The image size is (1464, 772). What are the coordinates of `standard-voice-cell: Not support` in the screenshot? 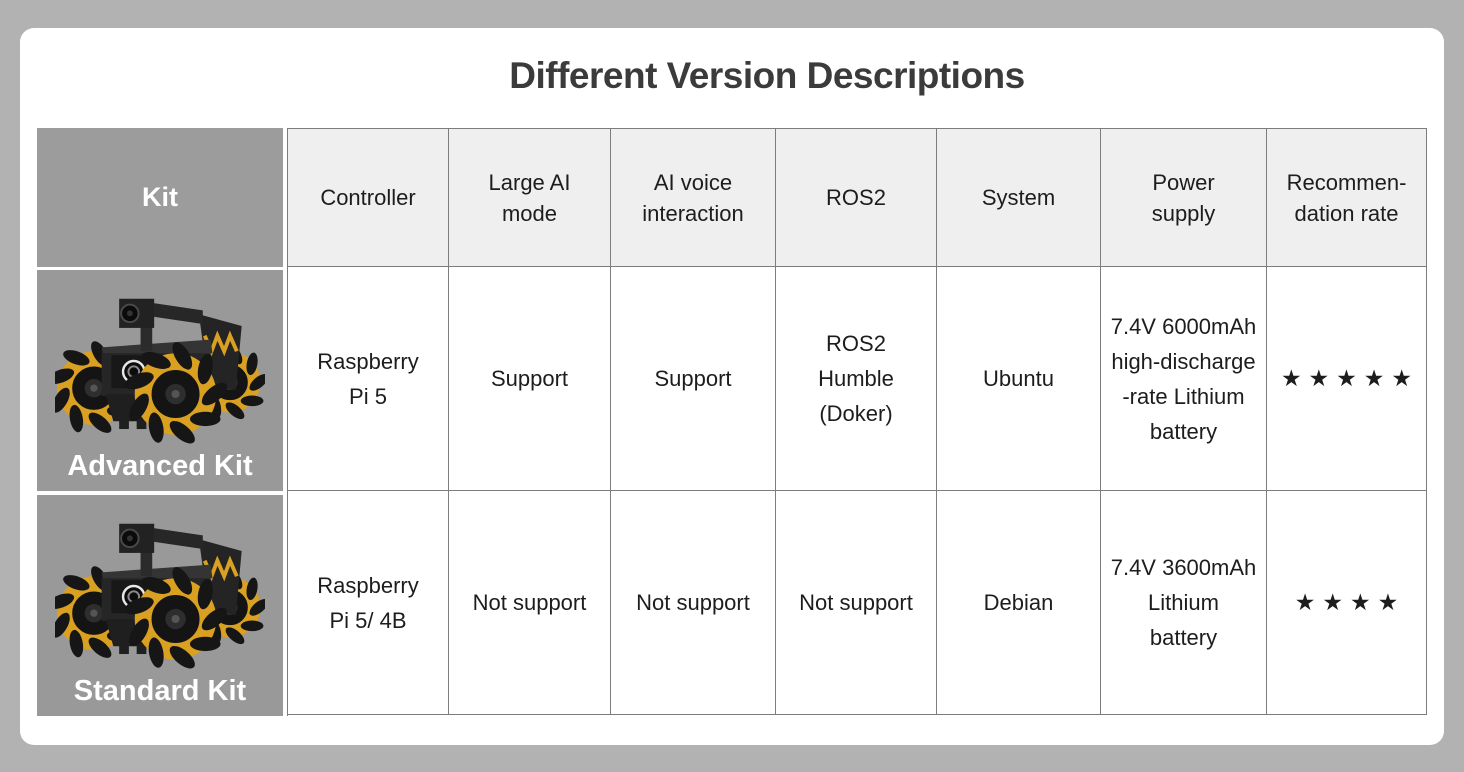 It's located at (693, 603).